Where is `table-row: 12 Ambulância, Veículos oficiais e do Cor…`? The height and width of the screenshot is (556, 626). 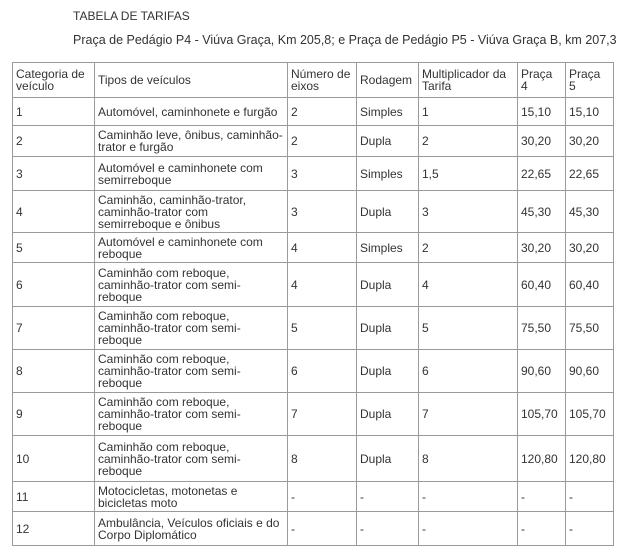
table-row: 12 Ambulância, Veículos oficiais e do Cor… is located at coordinates (313, 528).